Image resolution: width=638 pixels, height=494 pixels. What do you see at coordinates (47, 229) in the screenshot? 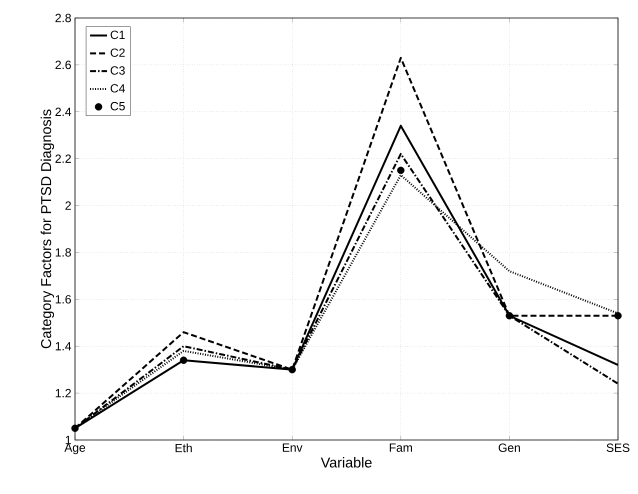
I see `y-axis-title: Category Factors for PTSD Diagnosis` at bounding box center [47, 229].